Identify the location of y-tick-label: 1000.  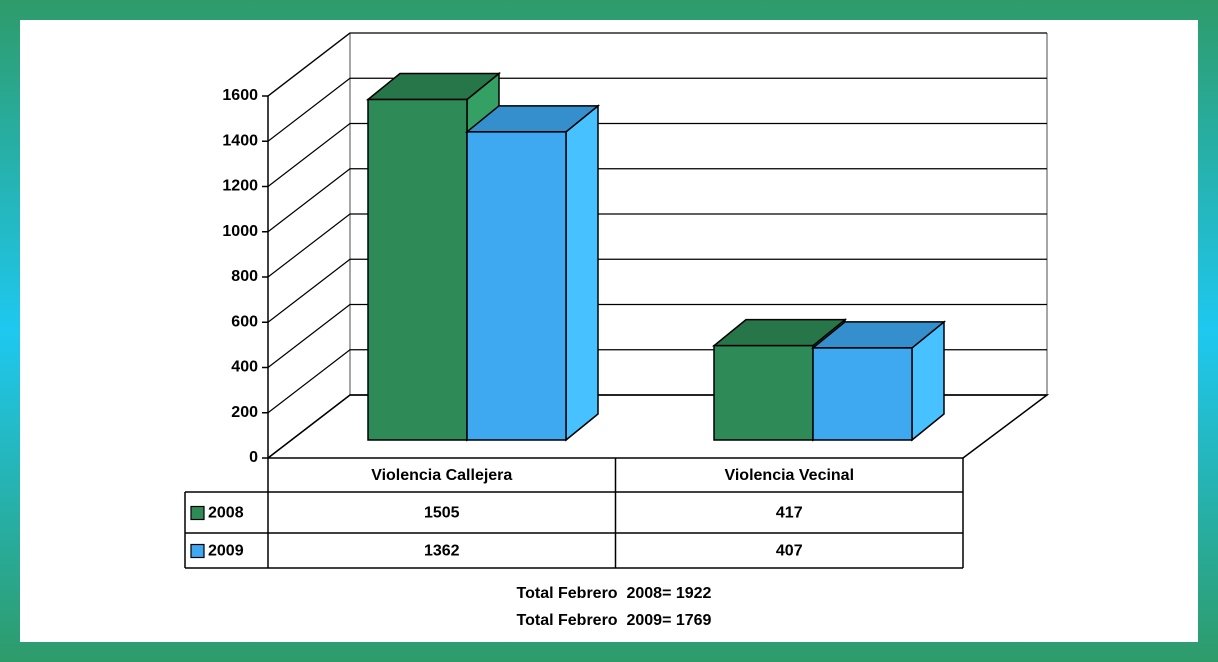
(240, 231).